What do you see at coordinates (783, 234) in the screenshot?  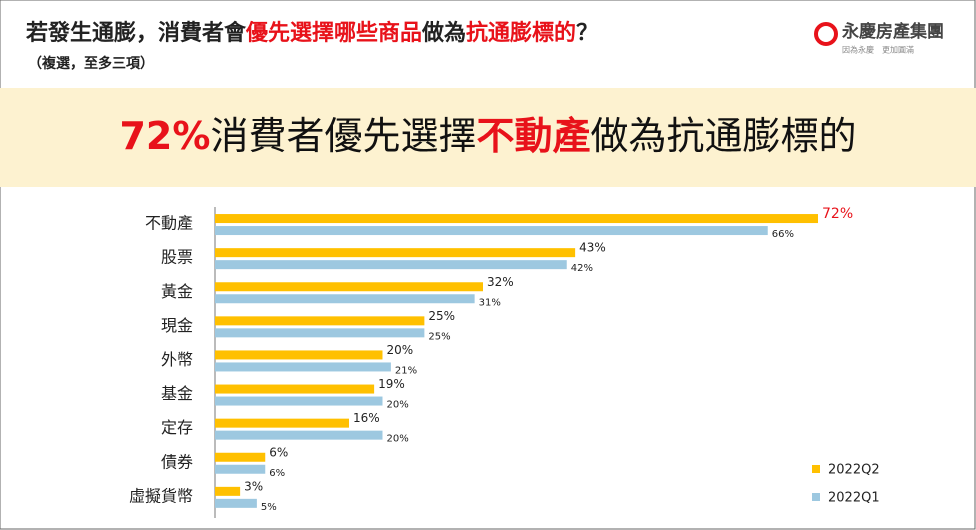 I see `value-label: 66%` at bounding box center [783, 234].